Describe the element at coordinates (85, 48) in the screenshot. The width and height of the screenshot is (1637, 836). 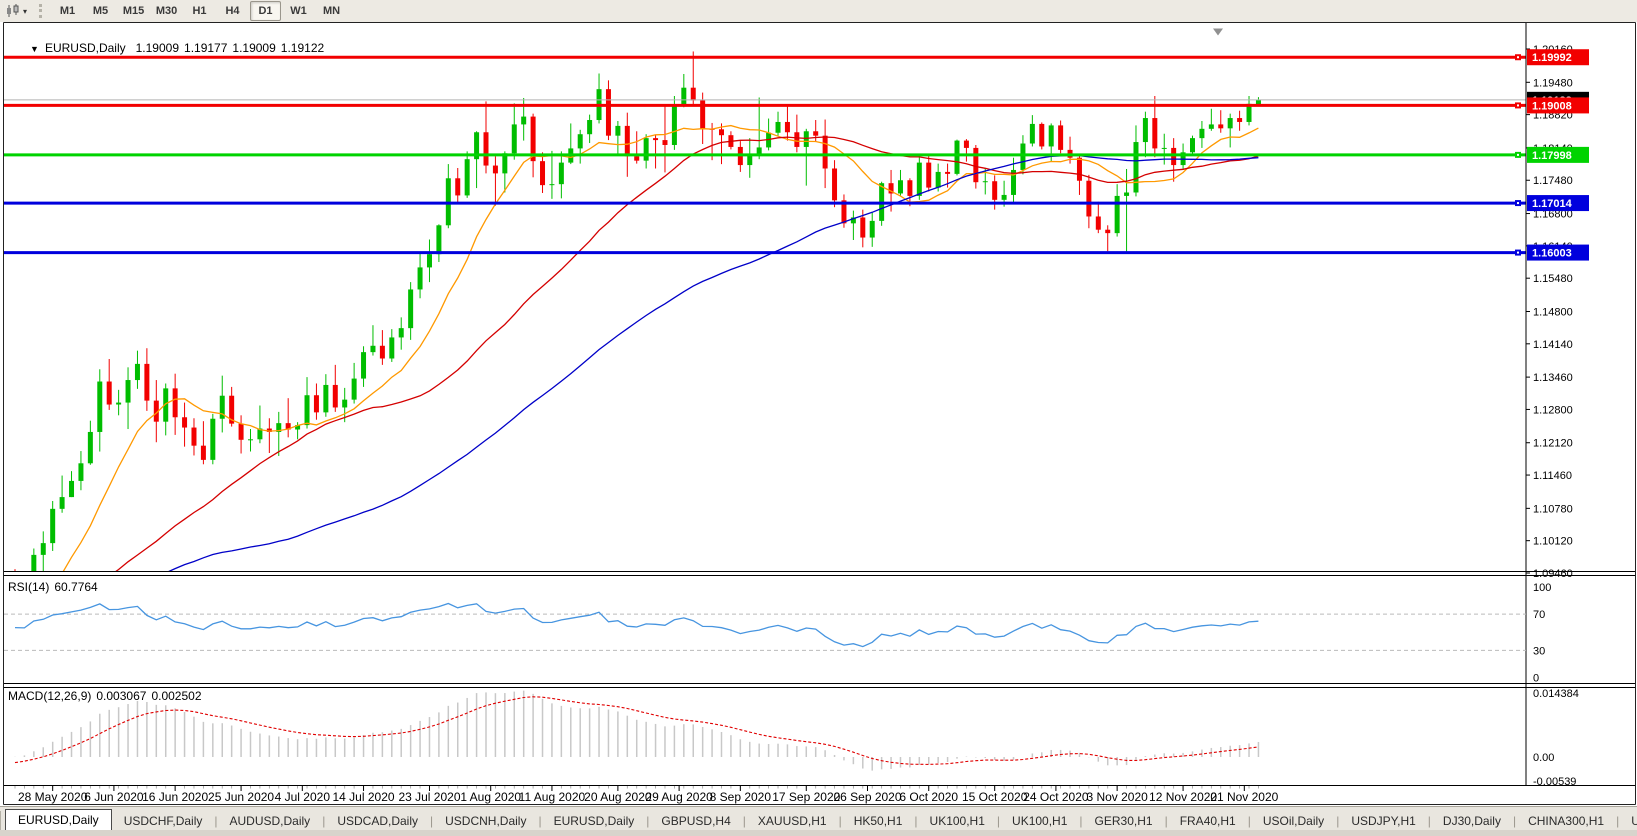
I see `chart-symbol-label: EURUSD,Daily` at that location.